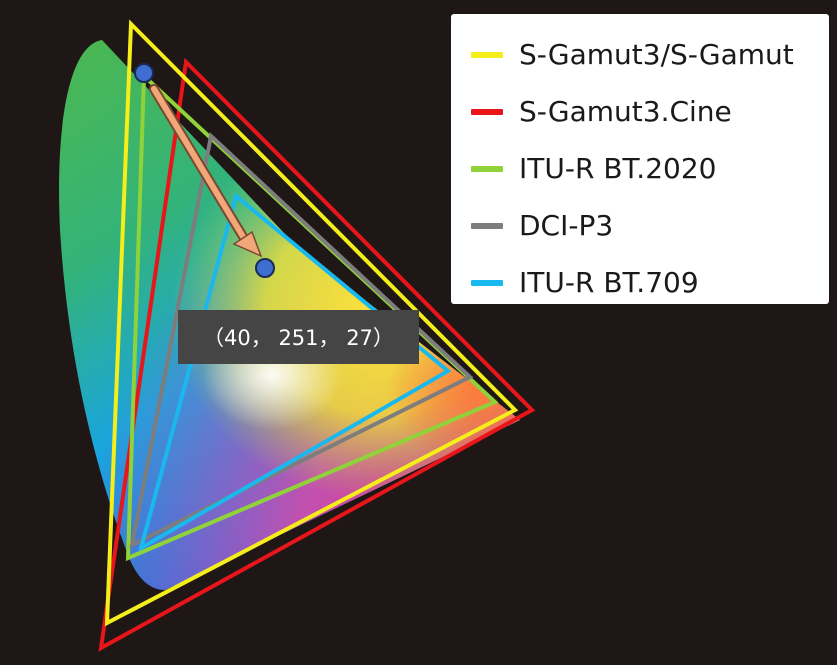 This screenshot has width=837, height=665. Describe the element at coordinates (656, 54) in the screenshot. I see `legend-label: S-Gamut3/S-Gamut` at that location.